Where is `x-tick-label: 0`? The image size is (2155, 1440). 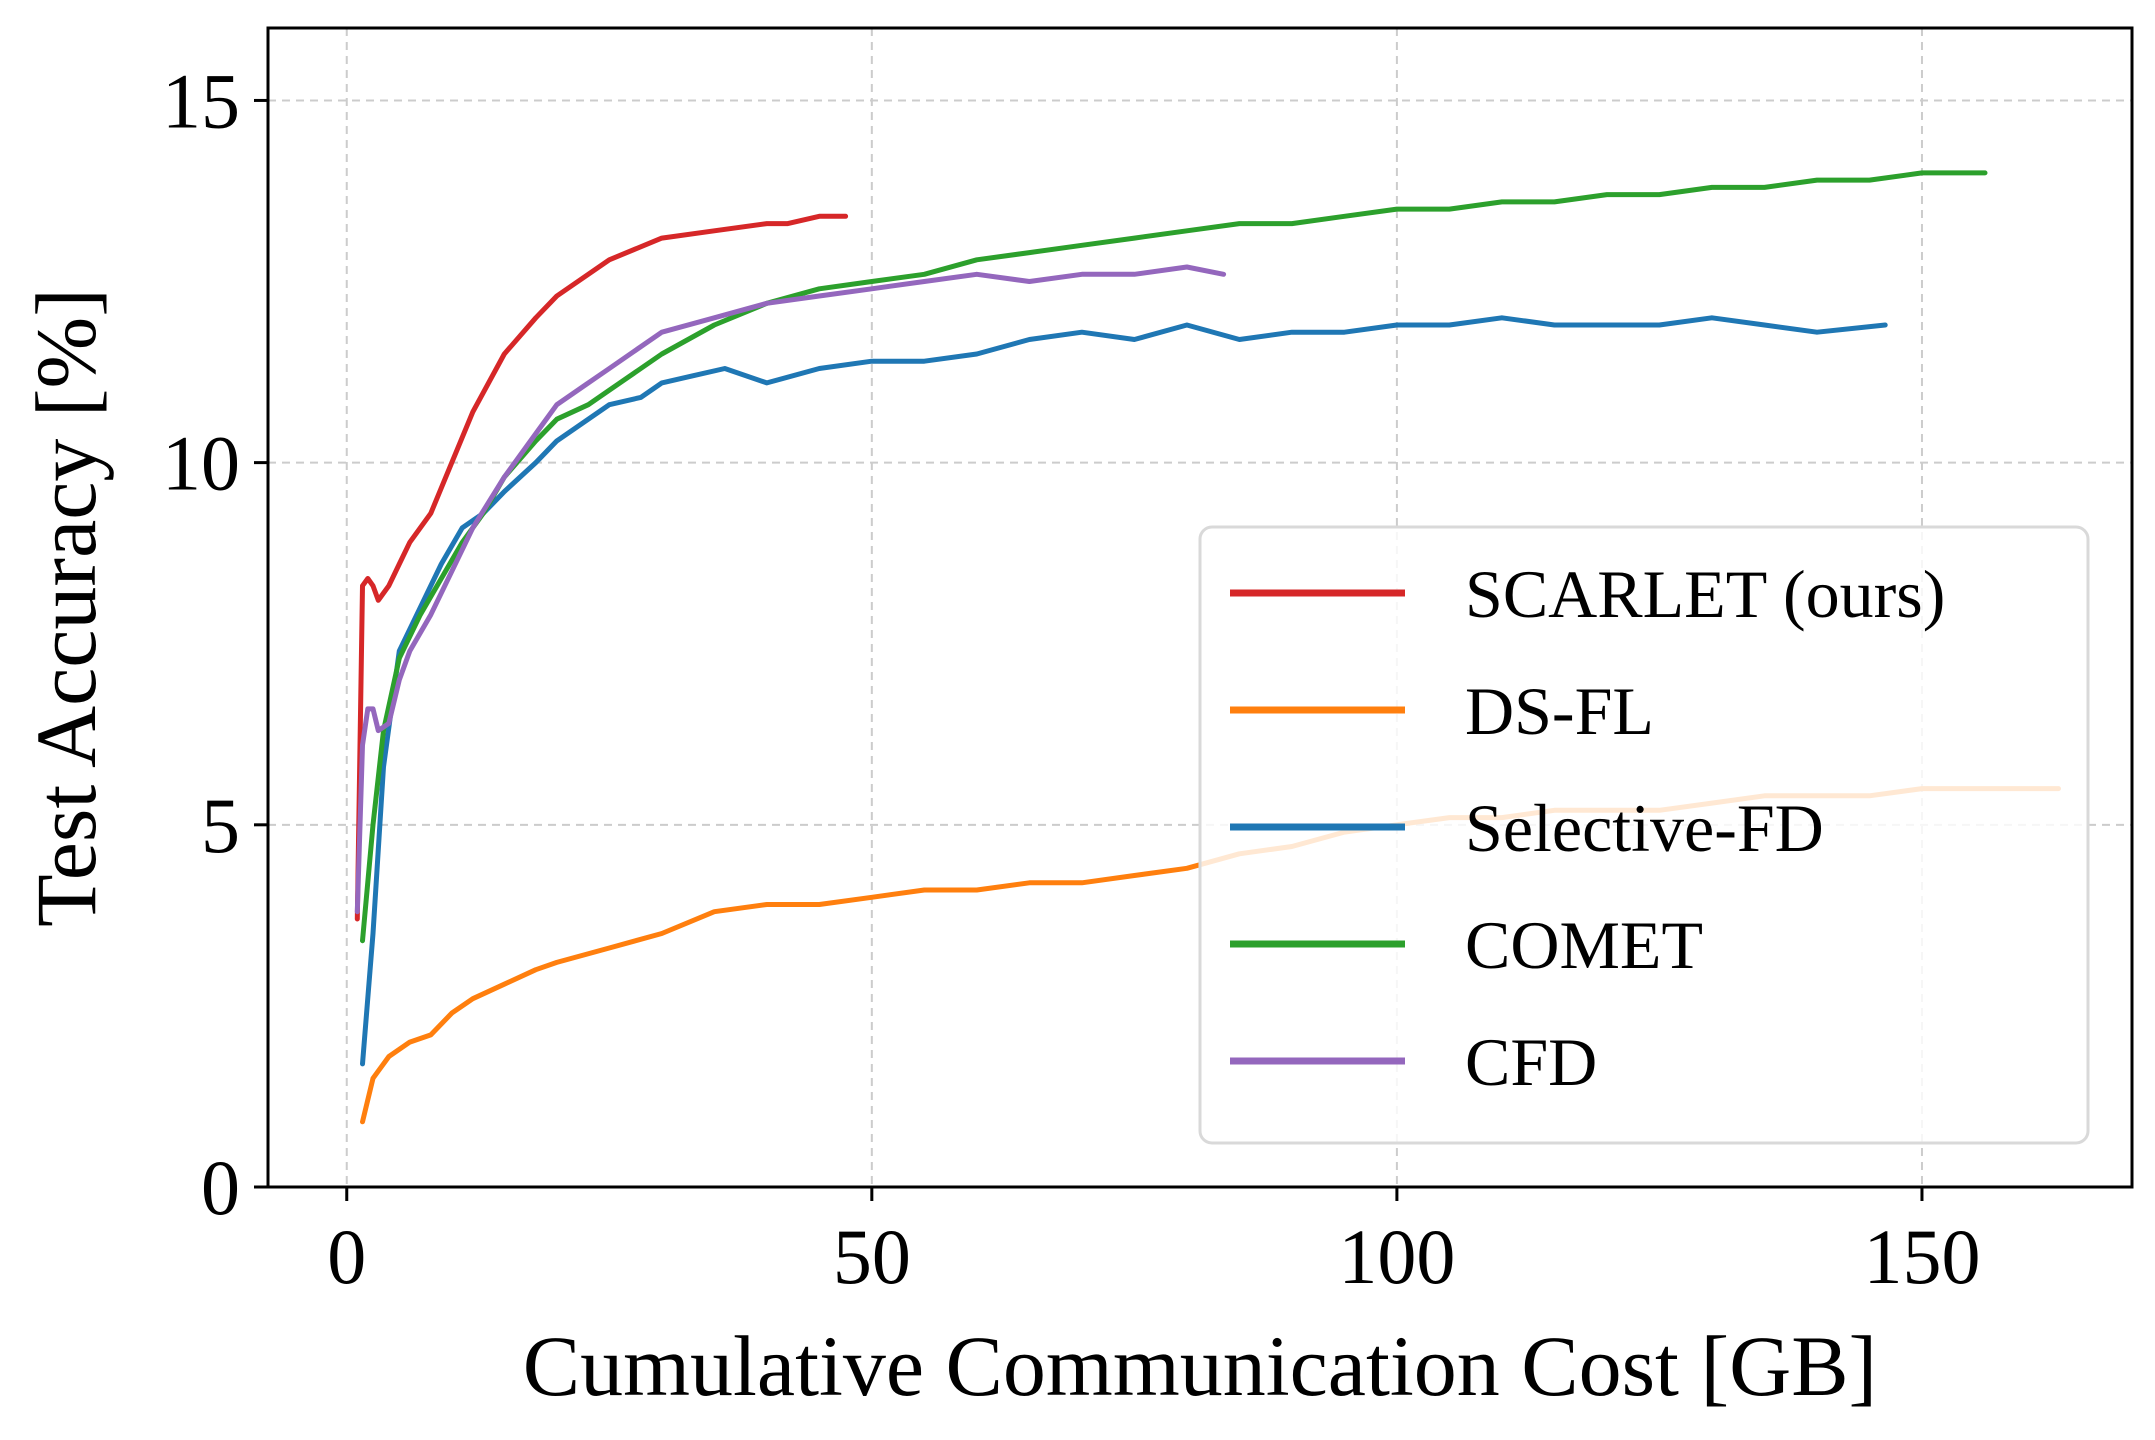 x-tick-label: 0 is located at coordinates (346, 1256).